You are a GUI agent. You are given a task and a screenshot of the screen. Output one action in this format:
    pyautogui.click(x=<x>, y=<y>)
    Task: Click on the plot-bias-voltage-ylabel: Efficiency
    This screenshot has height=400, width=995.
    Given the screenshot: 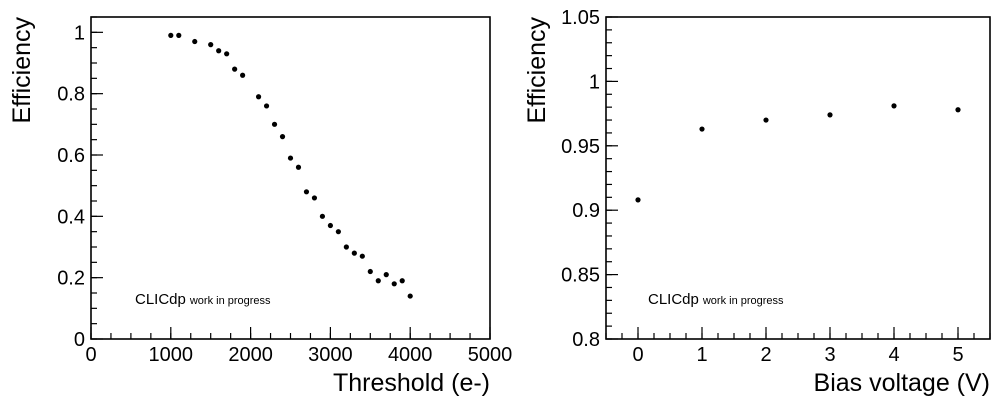 What is the action you would take?
    pyautogui.click(x=537, y=70)
    